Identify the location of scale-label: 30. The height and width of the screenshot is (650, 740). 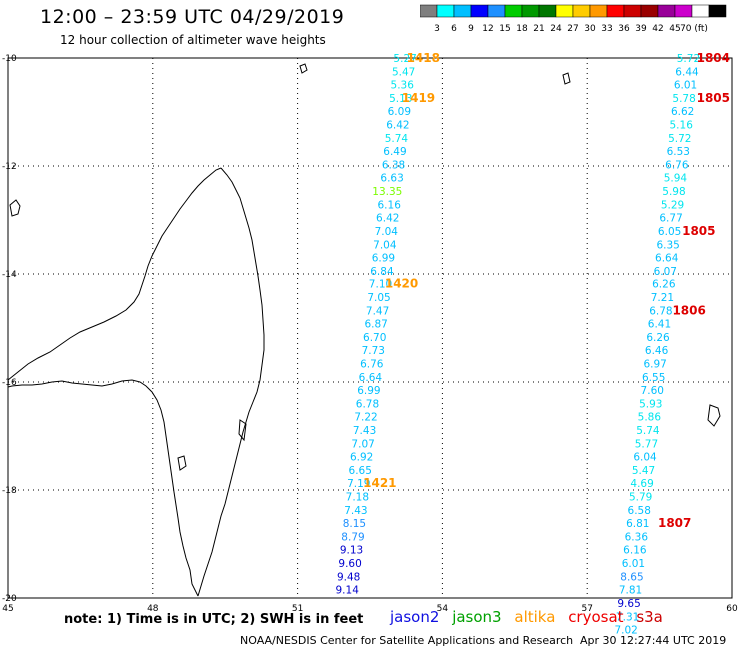
(590, 29).